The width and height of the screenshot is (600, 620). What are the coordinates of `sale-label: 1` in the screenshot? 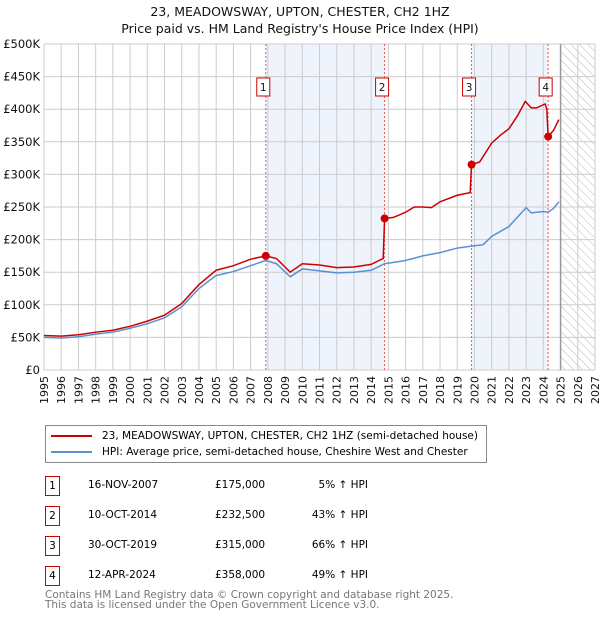 It's located at (263, 88).